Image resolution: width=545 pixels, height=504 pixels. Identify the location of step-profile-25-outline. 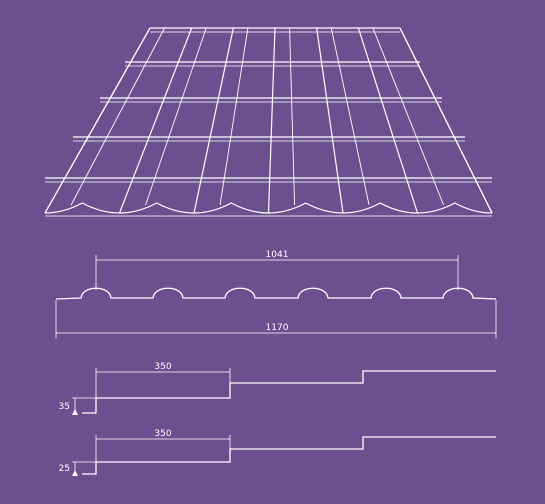
(289, 455).